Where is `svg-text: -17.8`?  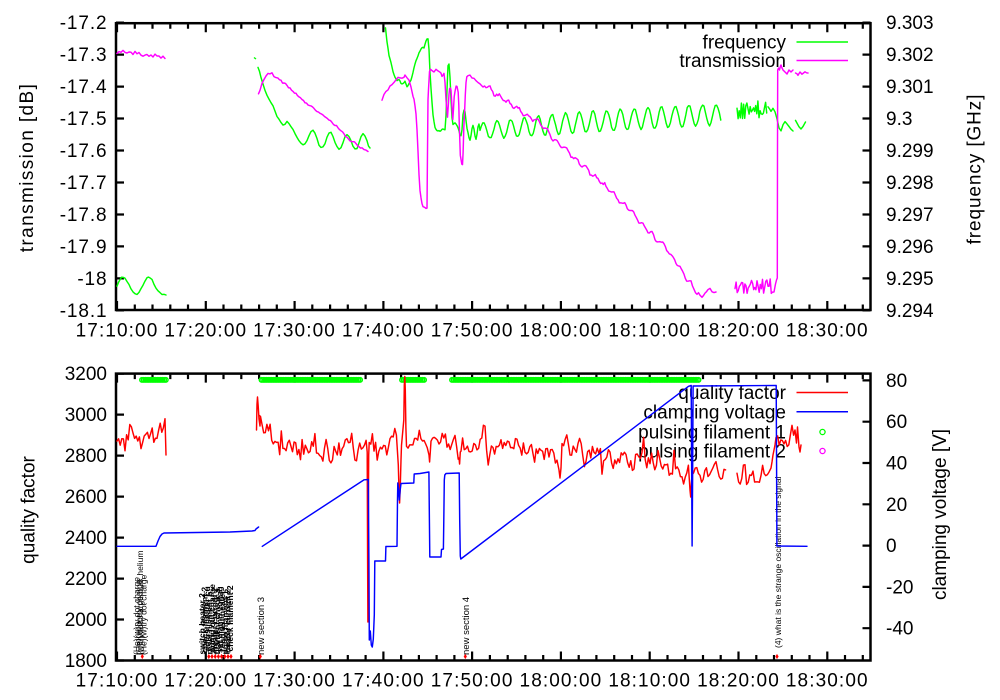 svg-text: -17.8 is located at coordinates (84, 215).